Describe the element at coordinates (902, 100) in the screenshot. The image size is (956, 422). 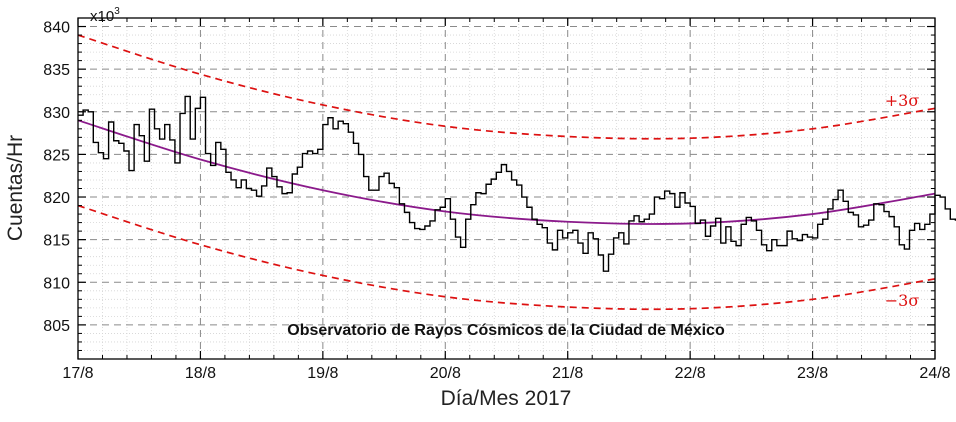
I see `plus-3-sigma-label: +3σ` at that location.